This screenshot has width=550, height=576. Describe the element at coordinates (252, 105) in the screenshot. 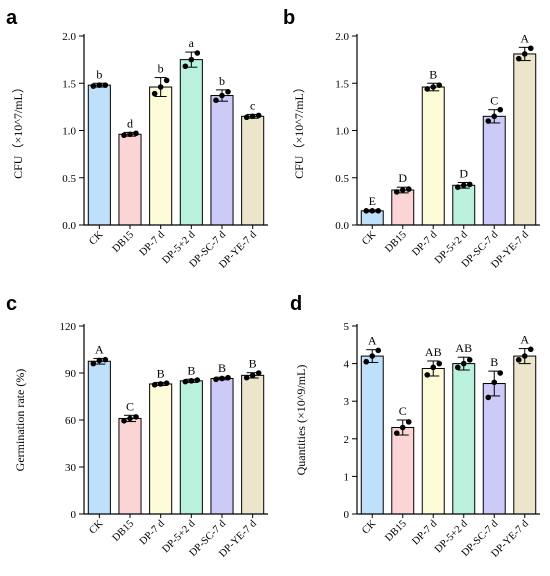

I see `significance-letter: c` at that location.